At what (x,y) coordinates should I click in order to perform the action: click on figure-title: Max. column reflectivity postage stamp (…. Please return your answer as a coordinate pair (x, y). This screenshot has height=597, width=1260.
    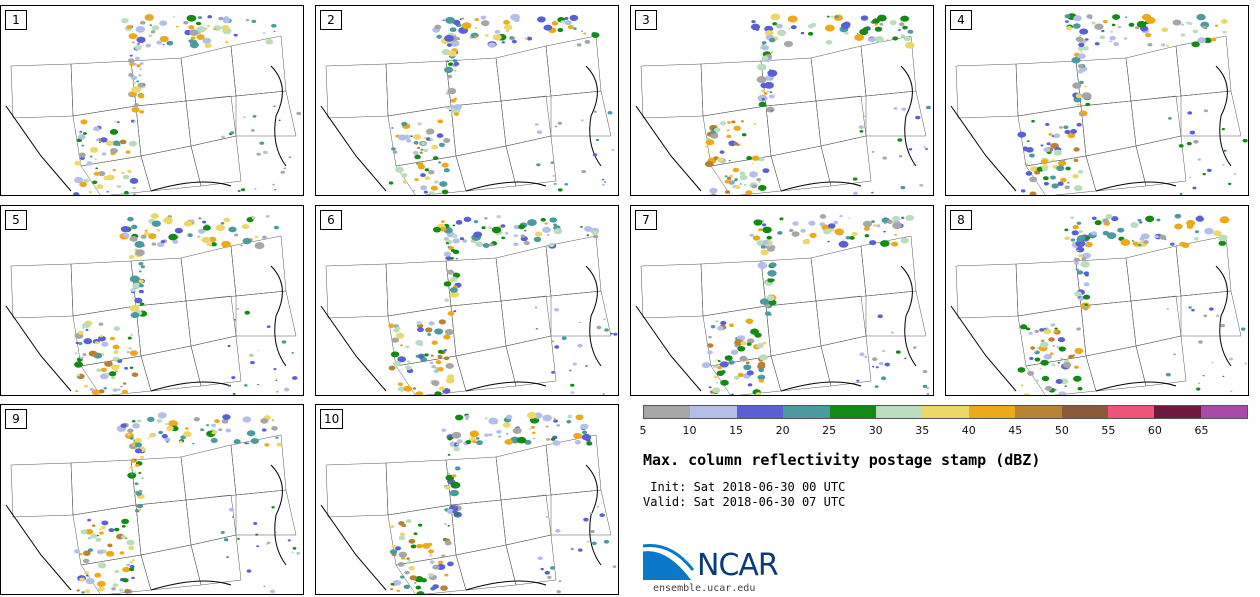
    Looking at the image, I should click on (842, 460).